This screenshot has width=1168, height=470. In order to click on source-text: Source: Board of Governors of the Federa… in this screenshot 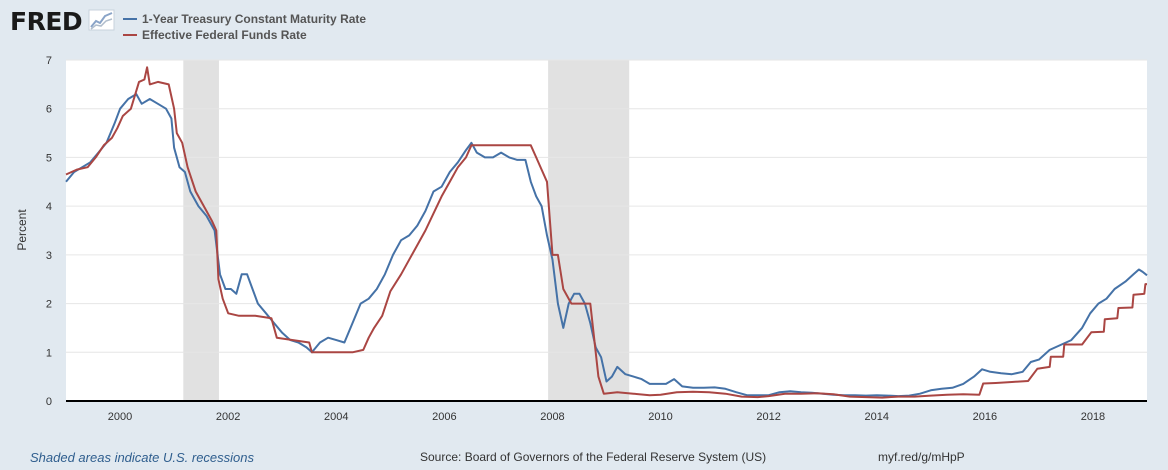, I will do `click(593, 457)`.